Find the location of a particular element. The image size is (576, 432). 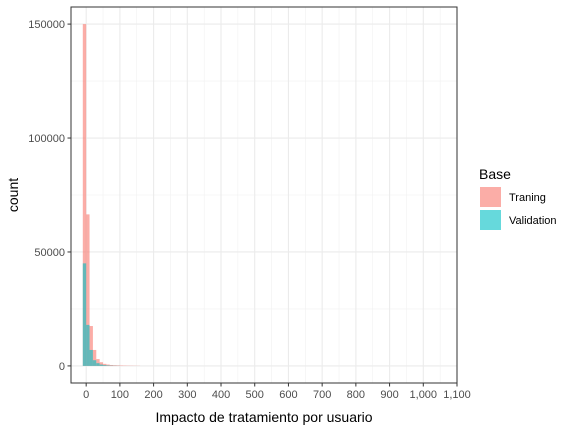

legend-label-validation: Validation is located at coordinates (533, 221).